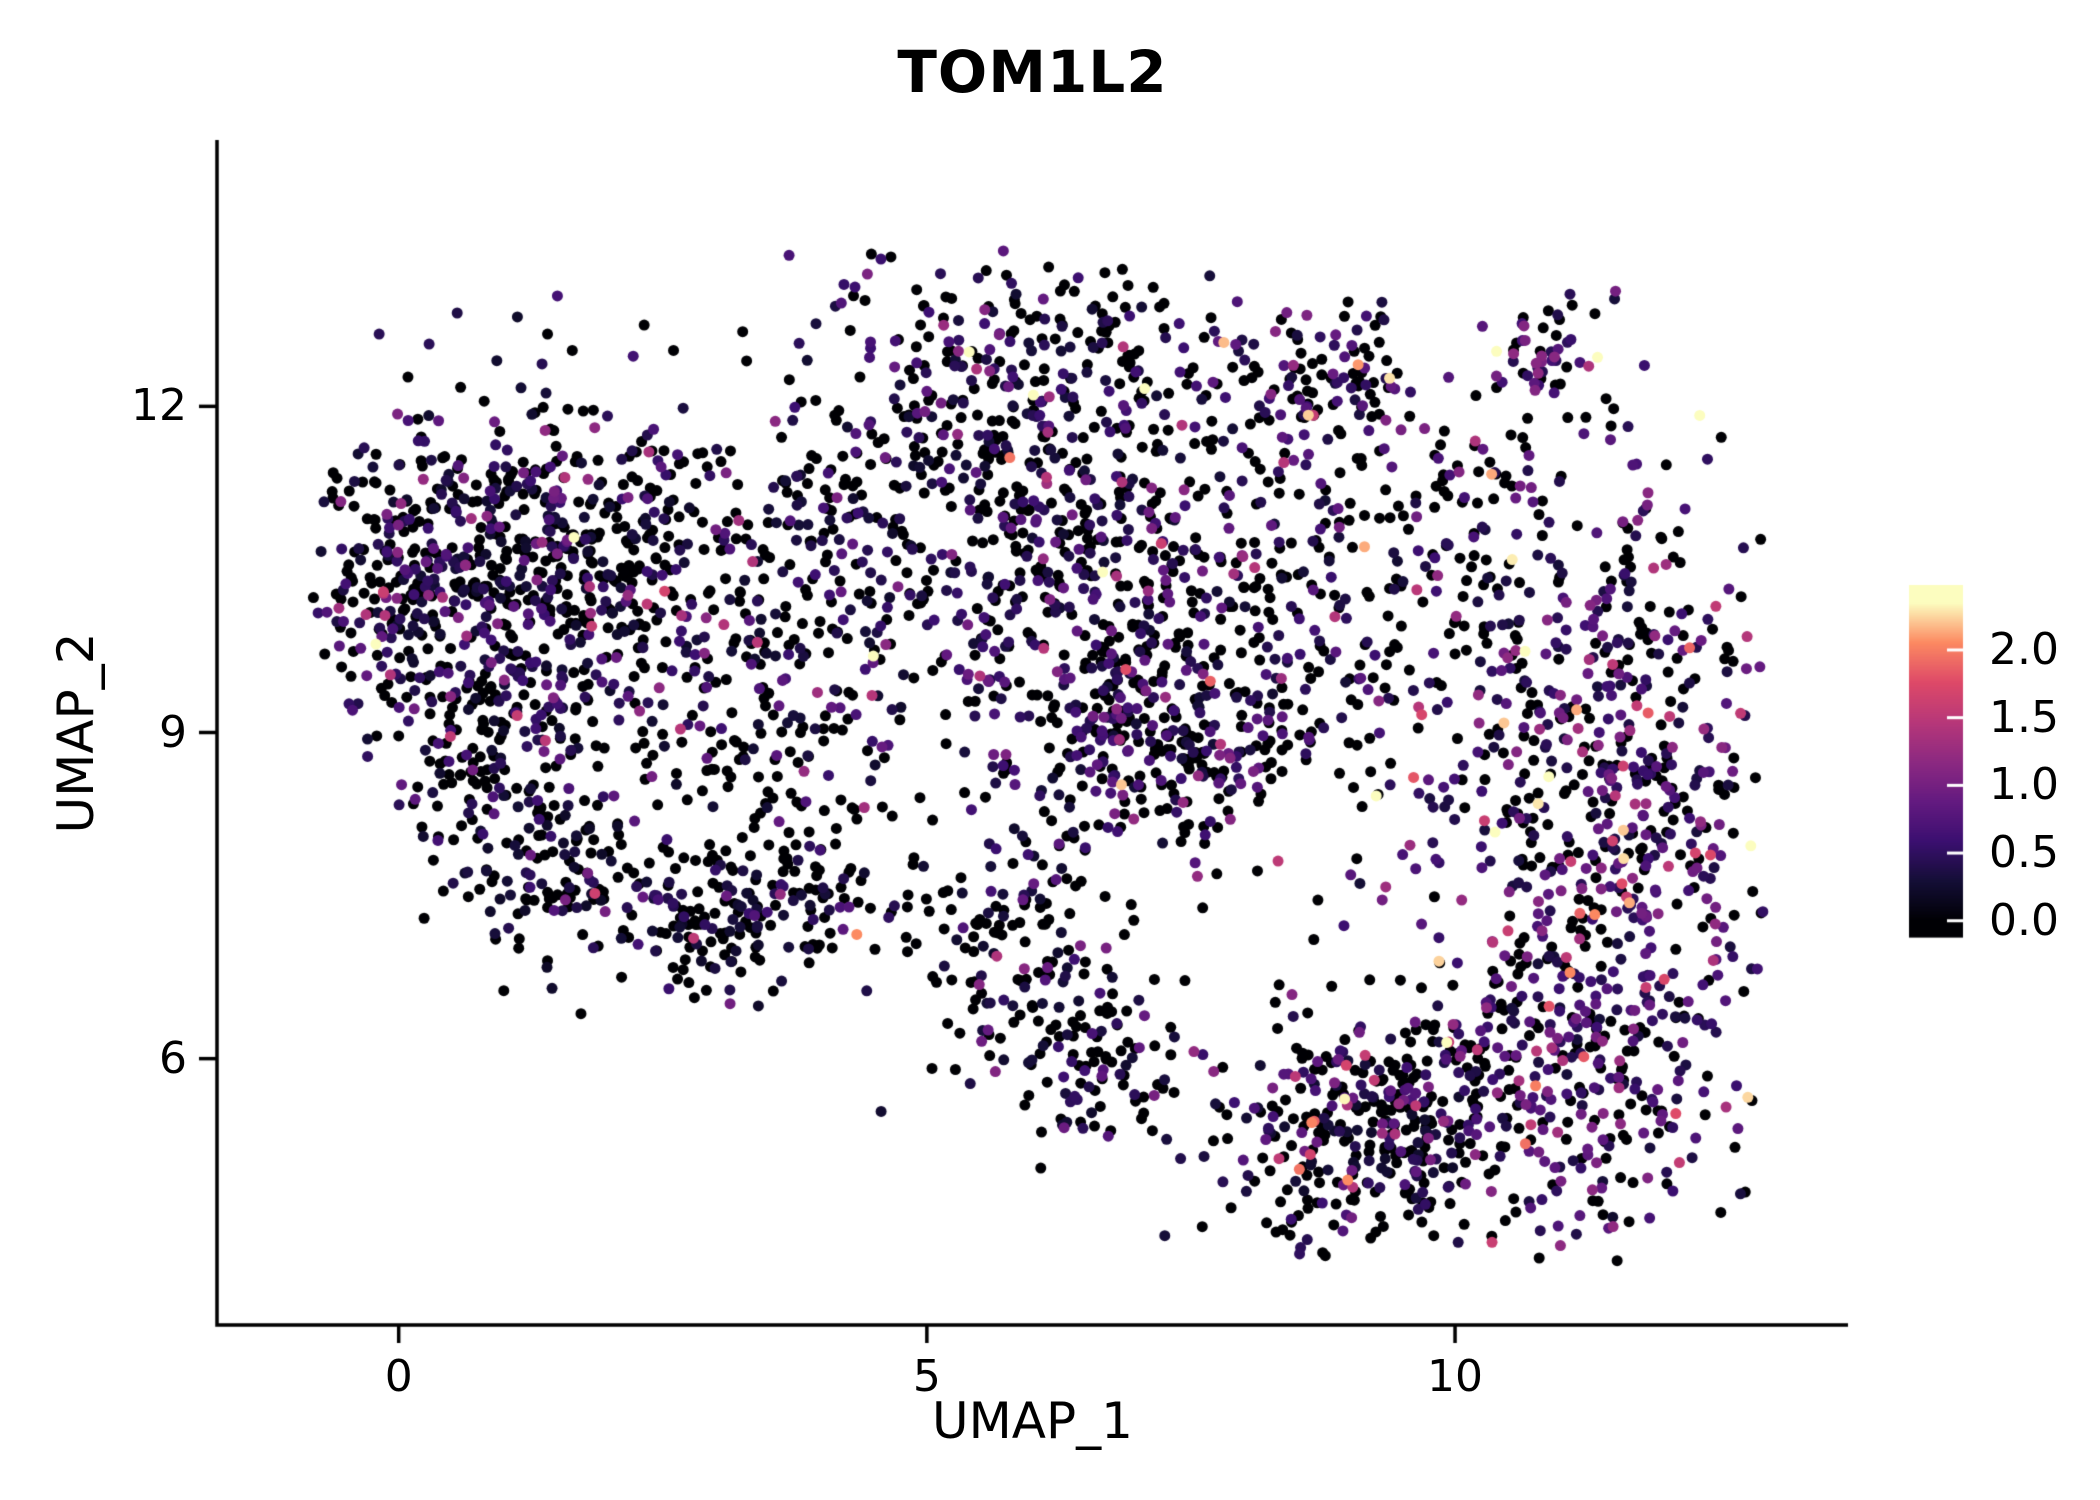  I want to click on x-tick-label: 0, so click(398, 1376).